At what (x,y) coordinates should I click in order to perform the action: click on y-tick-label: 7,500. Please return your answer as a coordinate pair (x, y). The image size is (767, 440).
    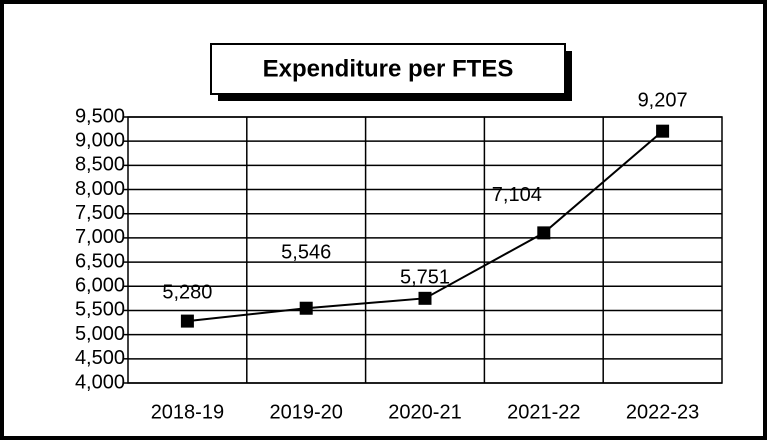
    Looking at the image, I should click on (100, 213).